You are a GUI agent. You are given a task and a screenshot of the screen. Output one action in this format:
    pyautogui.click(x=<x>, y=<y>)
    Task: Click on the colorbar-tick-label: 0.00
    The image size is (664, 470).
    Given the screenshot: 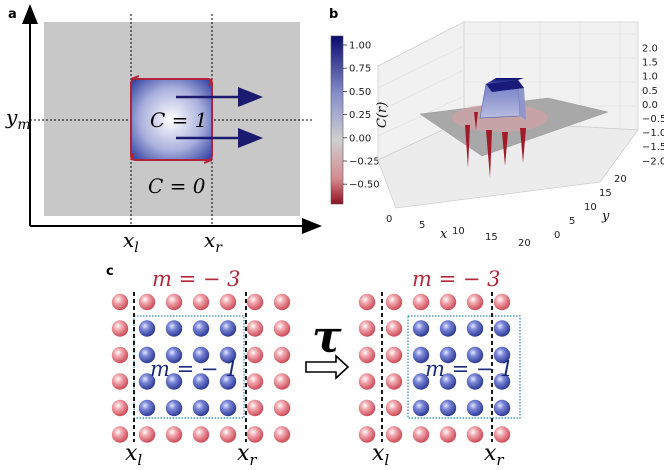 What is the action you would take?
    pyautogui.click(x=360, y=138)
    